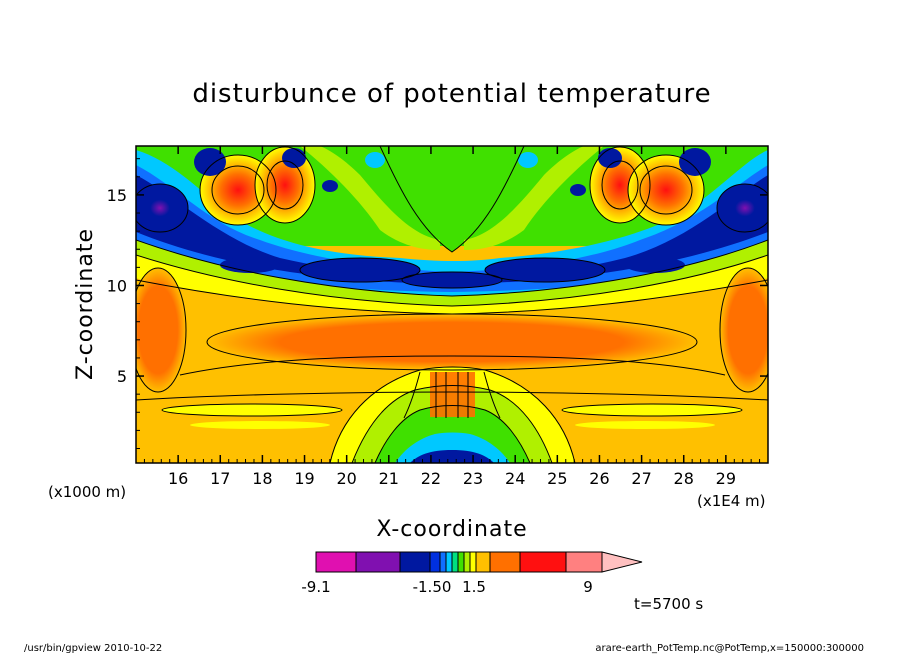 This screenshot has width=904, height=658. I want to click on colorbar-tick-label: -1.50, so click(432, 587).